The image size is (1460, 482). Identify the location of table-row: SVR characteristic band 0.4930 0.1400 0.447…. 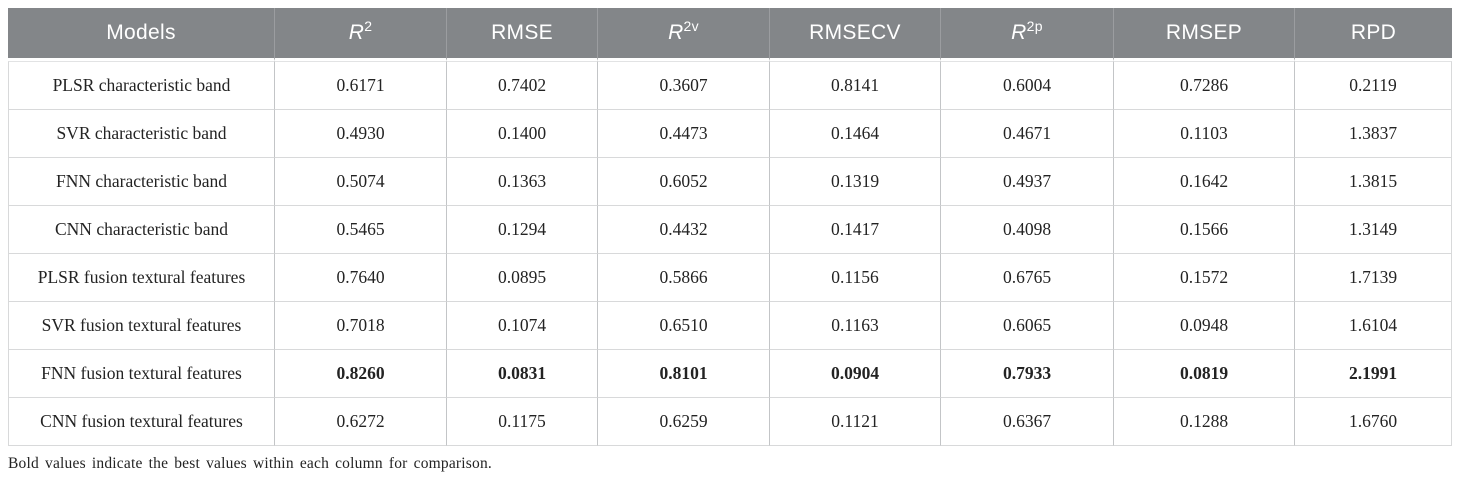
(730, 134).